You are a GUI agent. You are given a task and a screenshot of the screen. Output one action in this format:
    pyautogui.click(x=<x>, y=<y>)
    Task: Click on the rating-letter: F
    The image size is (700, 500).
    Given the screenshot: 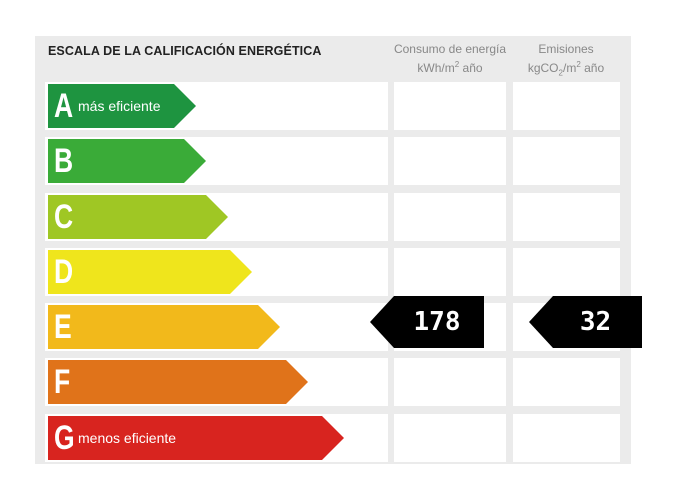 What is the action you would take?
    pyautogui.click(x=62, y=382)
    